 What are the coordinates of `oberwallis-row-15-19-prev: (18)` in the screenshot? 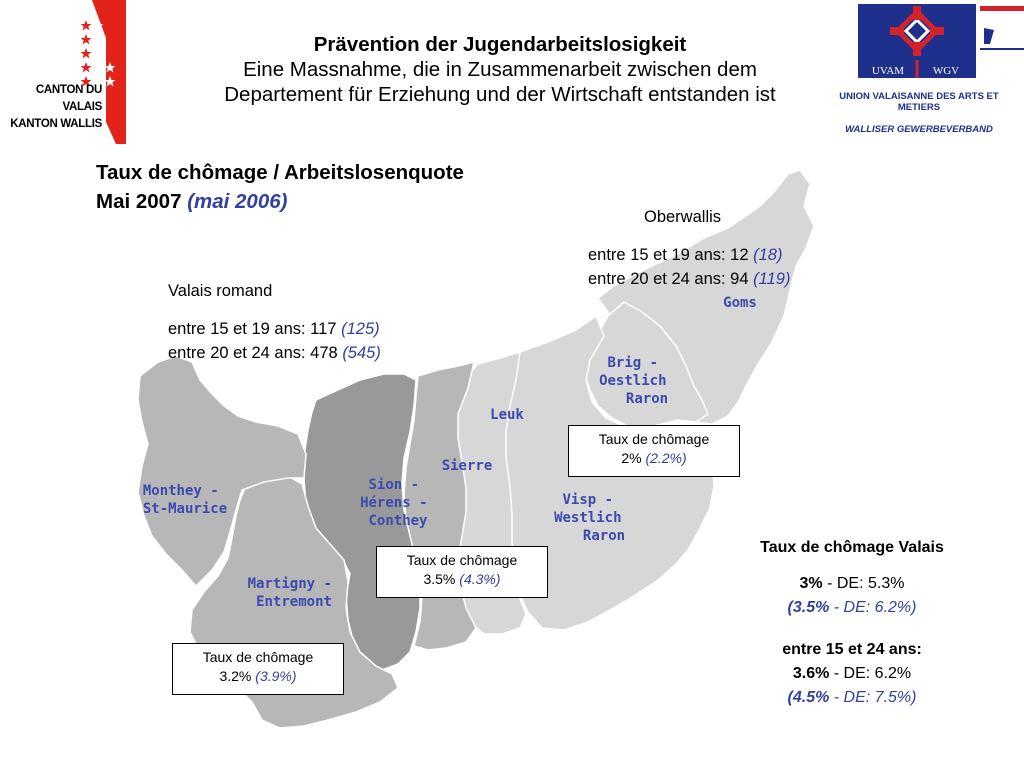 It's located at (768, 255).